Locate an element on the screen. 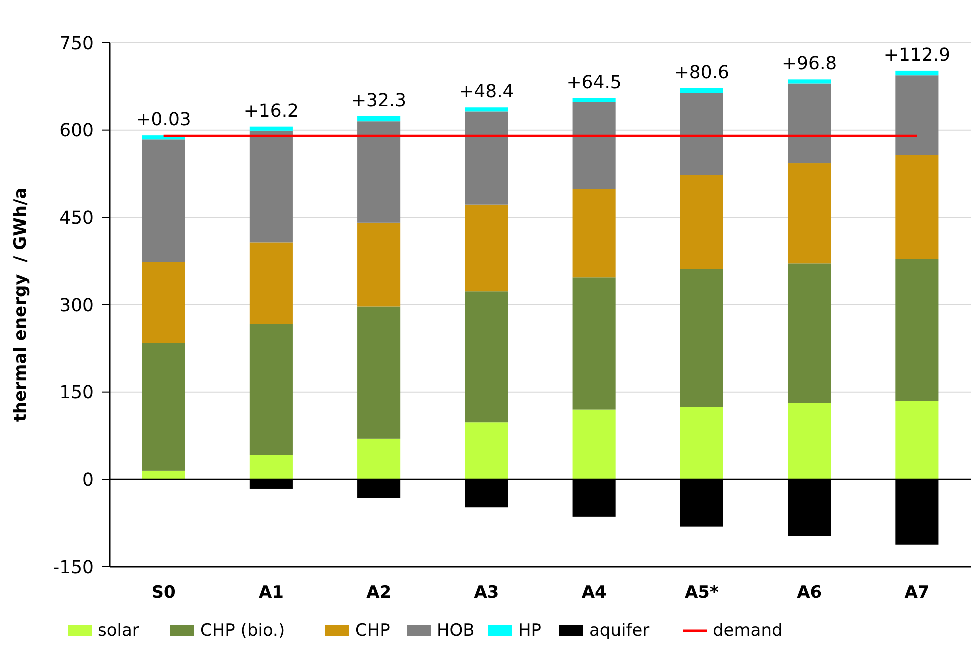  annotation: +48.4 is located at coordinates (486, 92).